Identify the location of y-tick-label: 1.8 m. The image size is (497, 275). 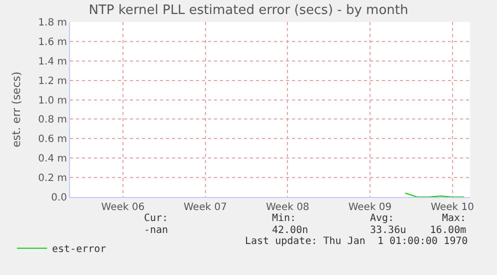
(52, 23).